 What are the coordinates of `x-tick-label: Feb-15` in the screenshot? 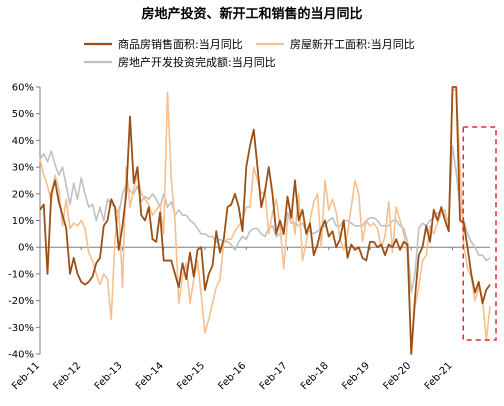 It's located at (191, 376).